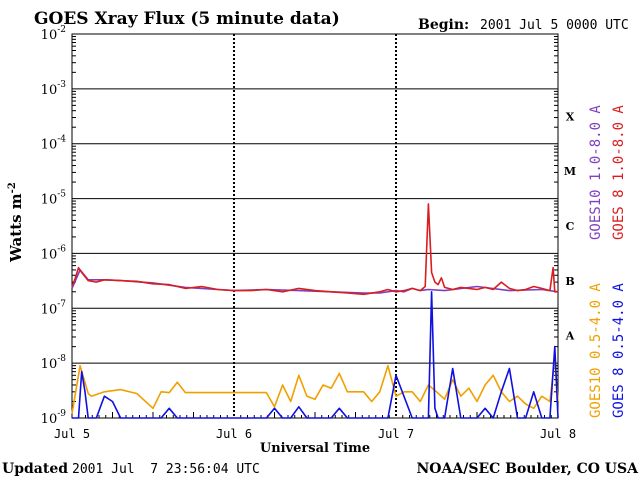 The image size is (640, 480). I want to click on flare-class-c: C, so click(570, 226).